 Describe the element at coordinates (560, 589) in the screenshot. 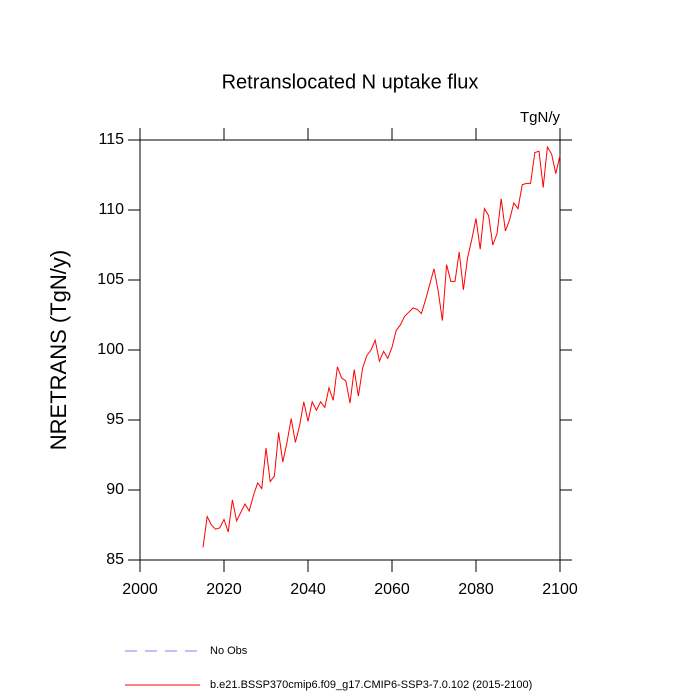

I see `x-tick-label: 2100` at that location.